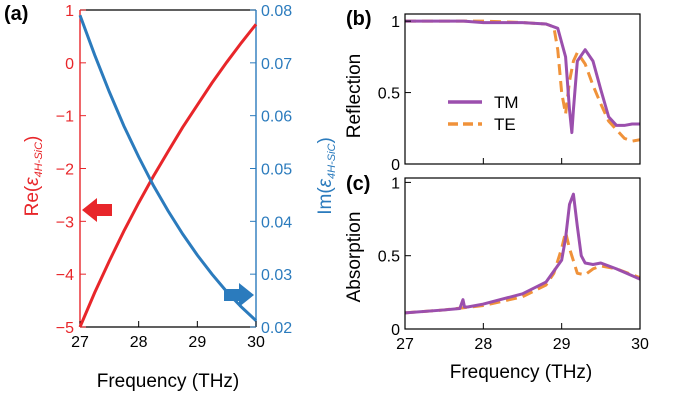 The height and width of the screenshot is (397, 685). Describe the element at coordinates (69, 64) in the screenshot. I see `panel-a-left-tick-label: 0` at that location.